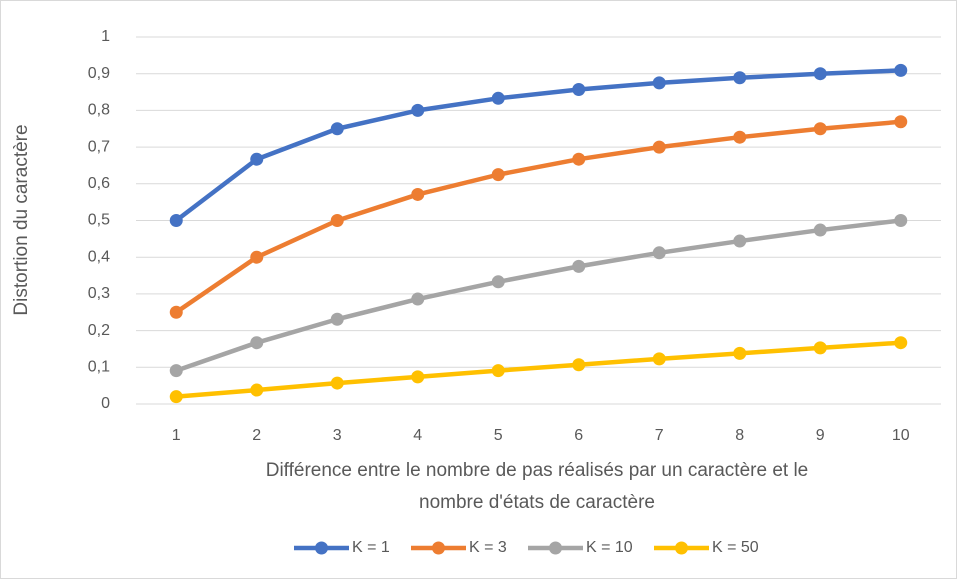  Describe the element at coordinates (901, 435) in the screenshot. I see `x-tick-label: 10` at that location.